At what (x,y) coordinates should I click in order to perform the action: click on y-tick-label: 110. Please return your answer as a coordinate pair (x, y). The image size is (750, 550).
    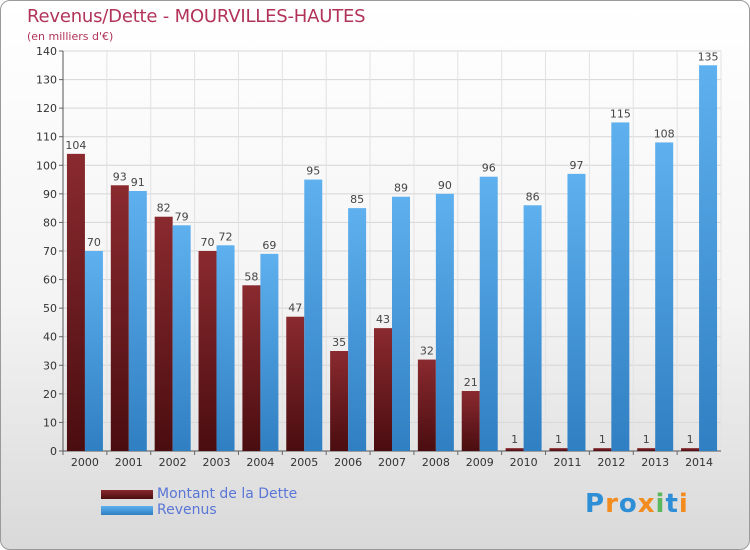
    Looking at the image, I should click on (46, 137).